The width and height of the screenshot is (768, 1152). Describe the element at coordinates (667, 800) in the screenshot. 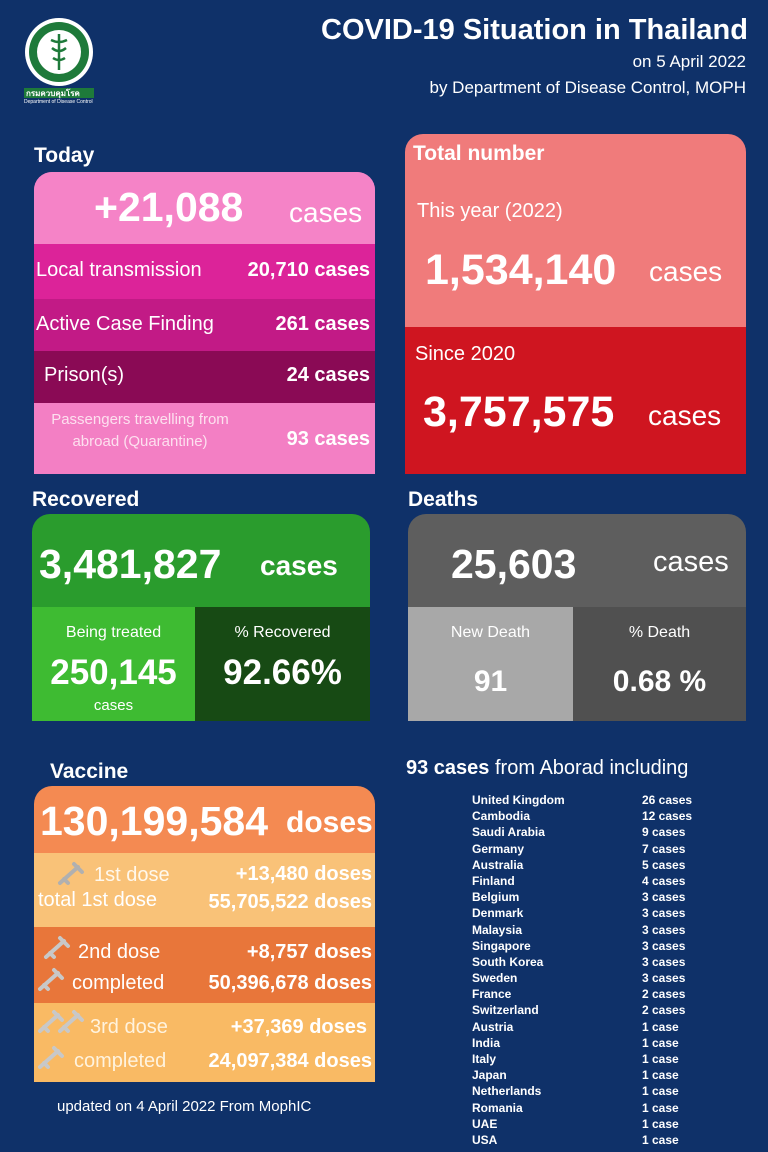

I see `country-cases: 26 cases` at that location.